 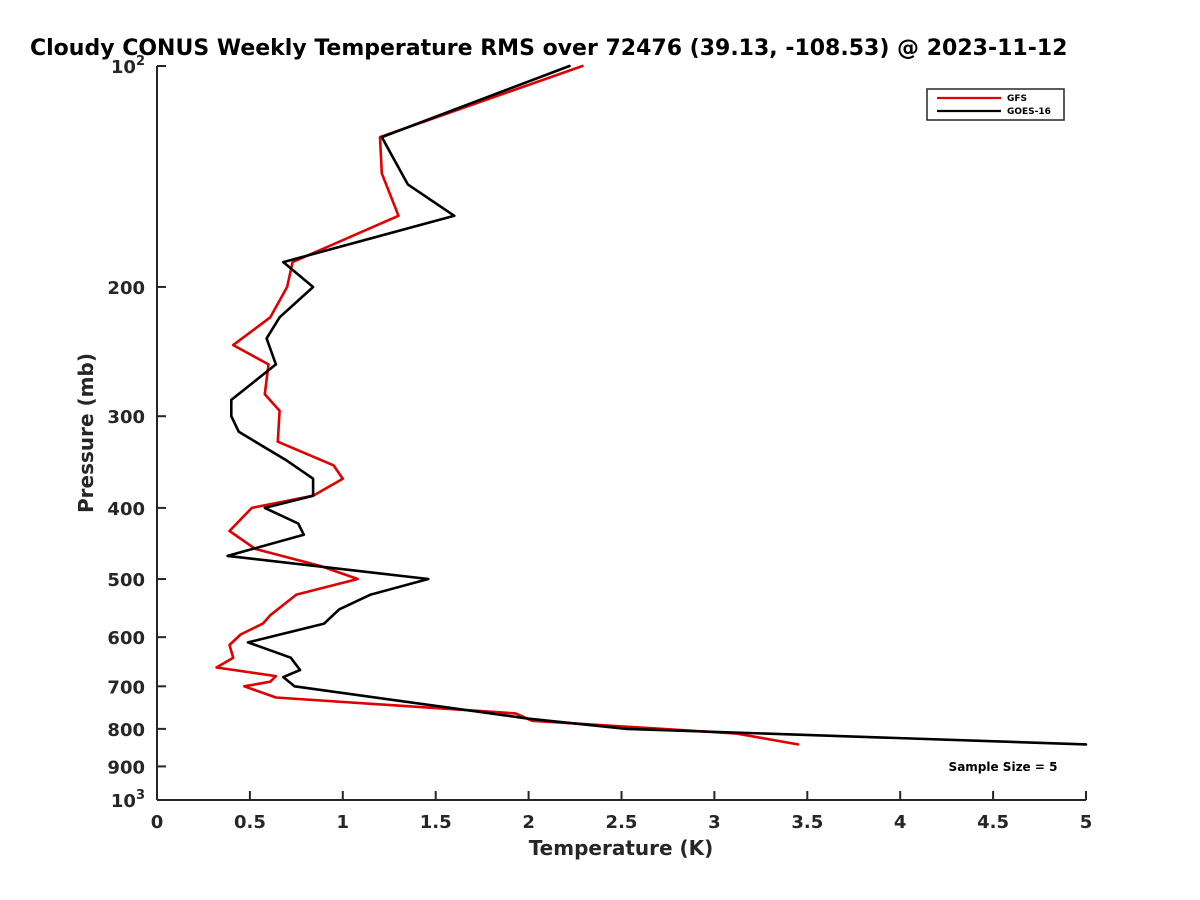 I want to click on y-tick-label: 500, so click(x=126, y=580).